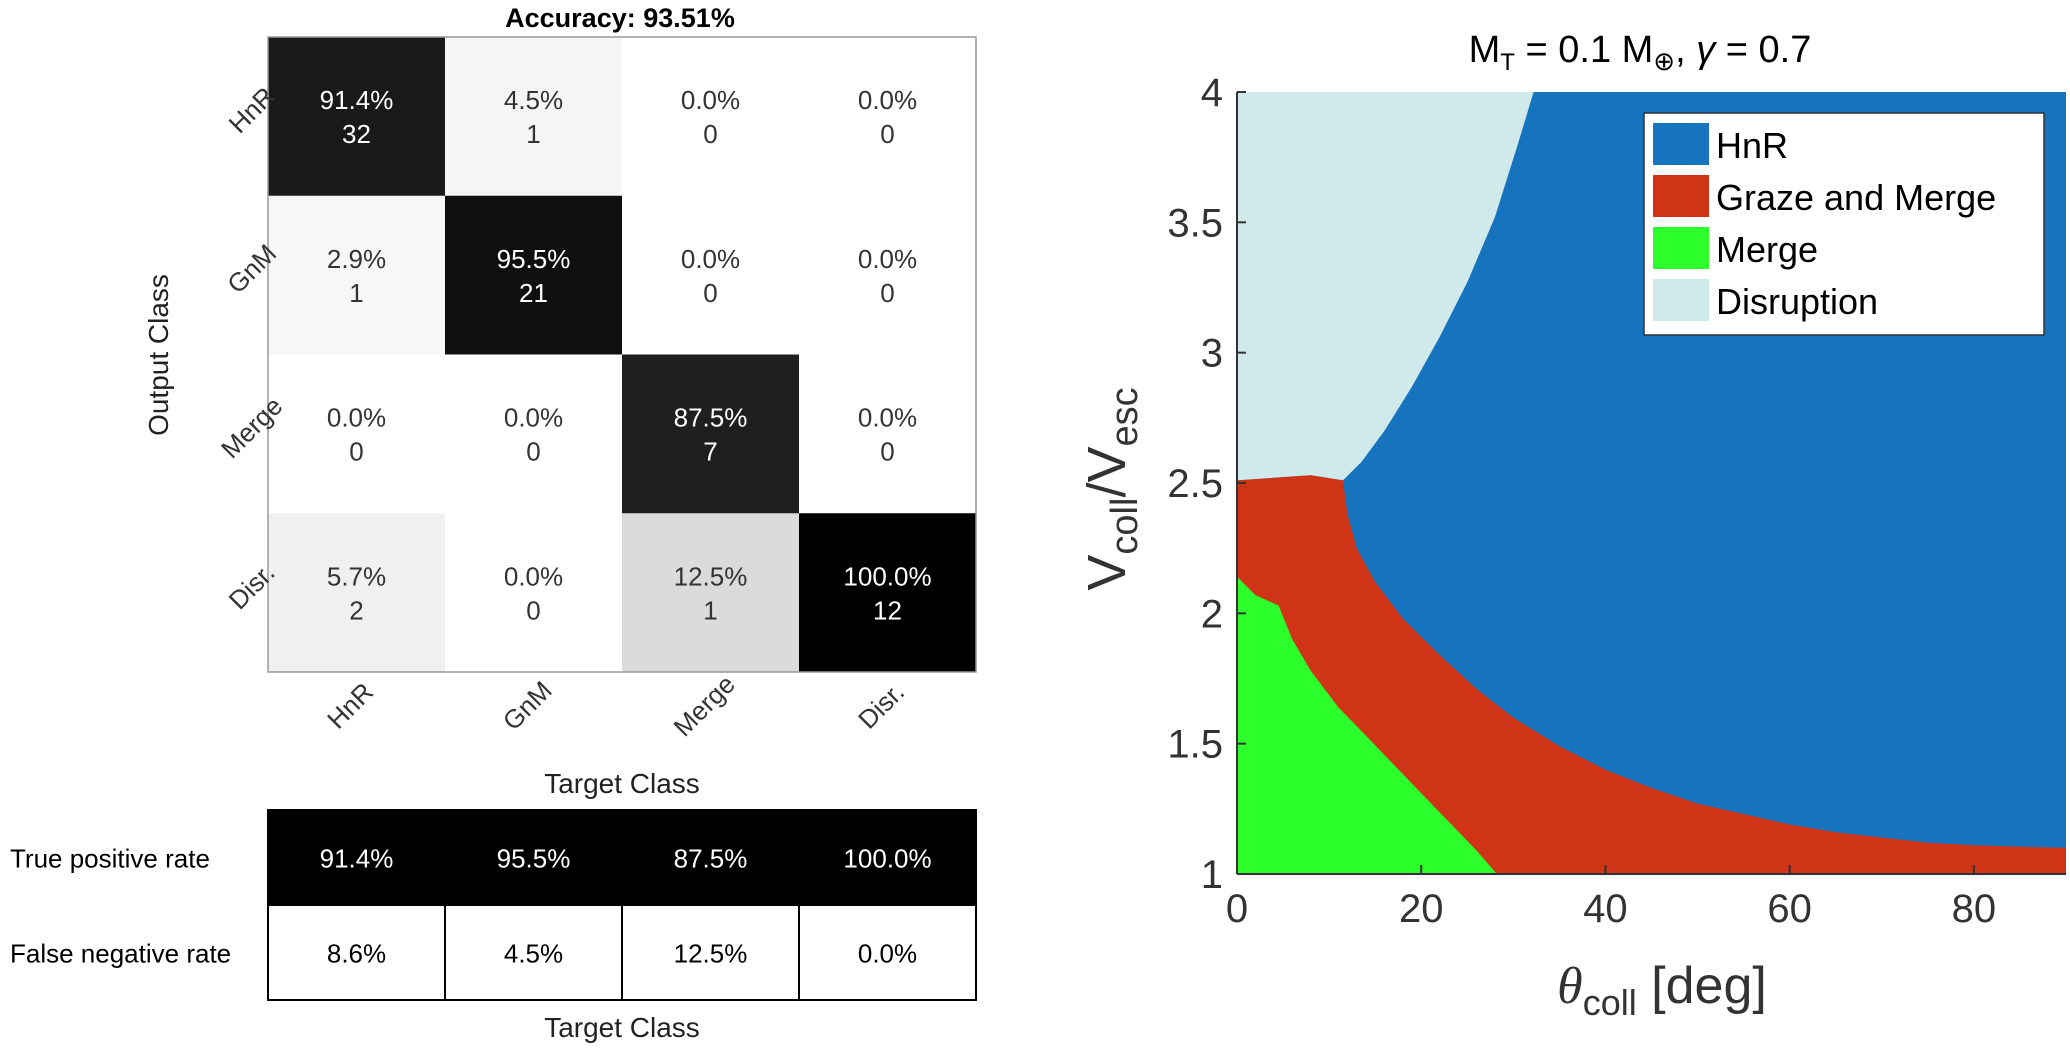  What do you see at coordinates (158, 355) in the screenshot?
I see `confusion-matrix-ylabel: Output Class` at bounding box center [158, 355].